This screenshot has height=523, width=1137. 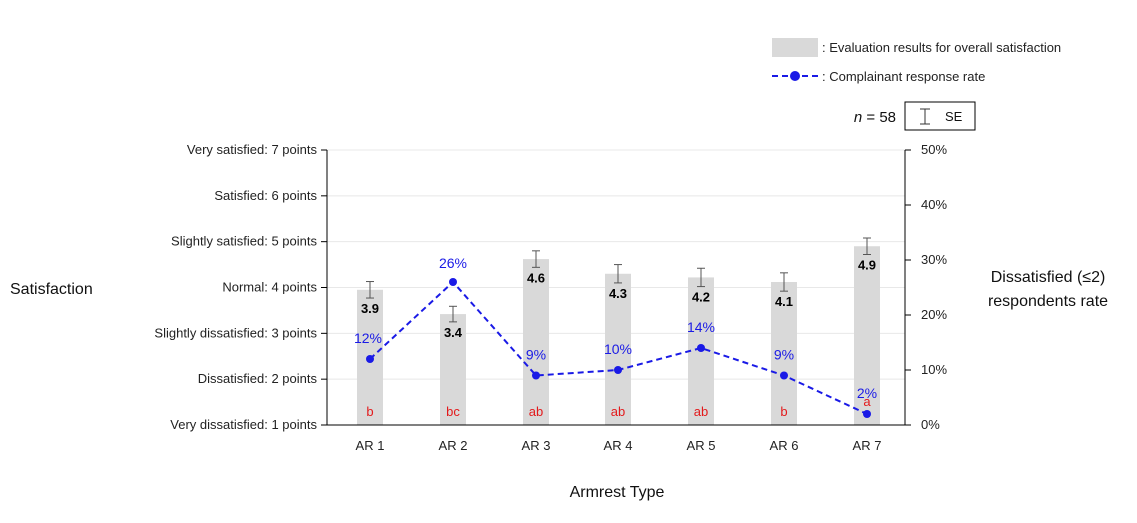 What do you see at coordinates (618, 293) in the screenshot?
I see `bar-value-label: 4.3` at bounding box center [618, 293].